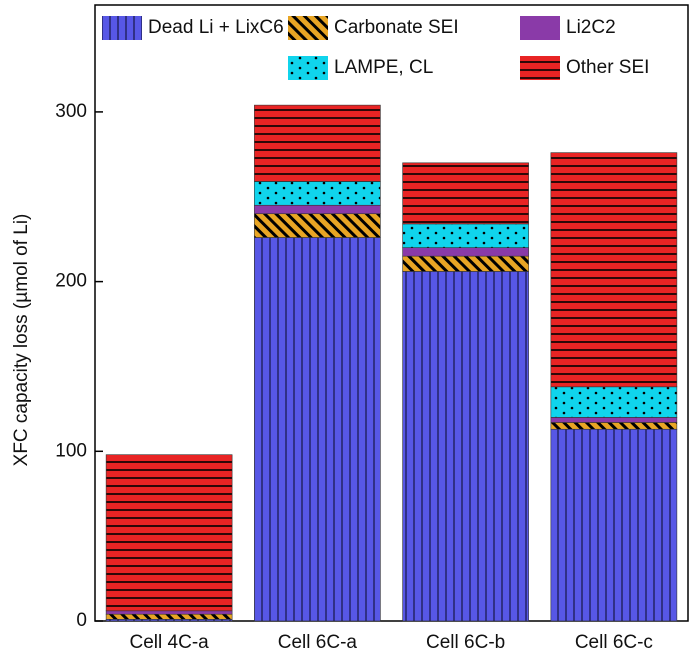 This screenshot has height=666, width=700. I want to click on y-tick-label: 0, so click(81, 620).